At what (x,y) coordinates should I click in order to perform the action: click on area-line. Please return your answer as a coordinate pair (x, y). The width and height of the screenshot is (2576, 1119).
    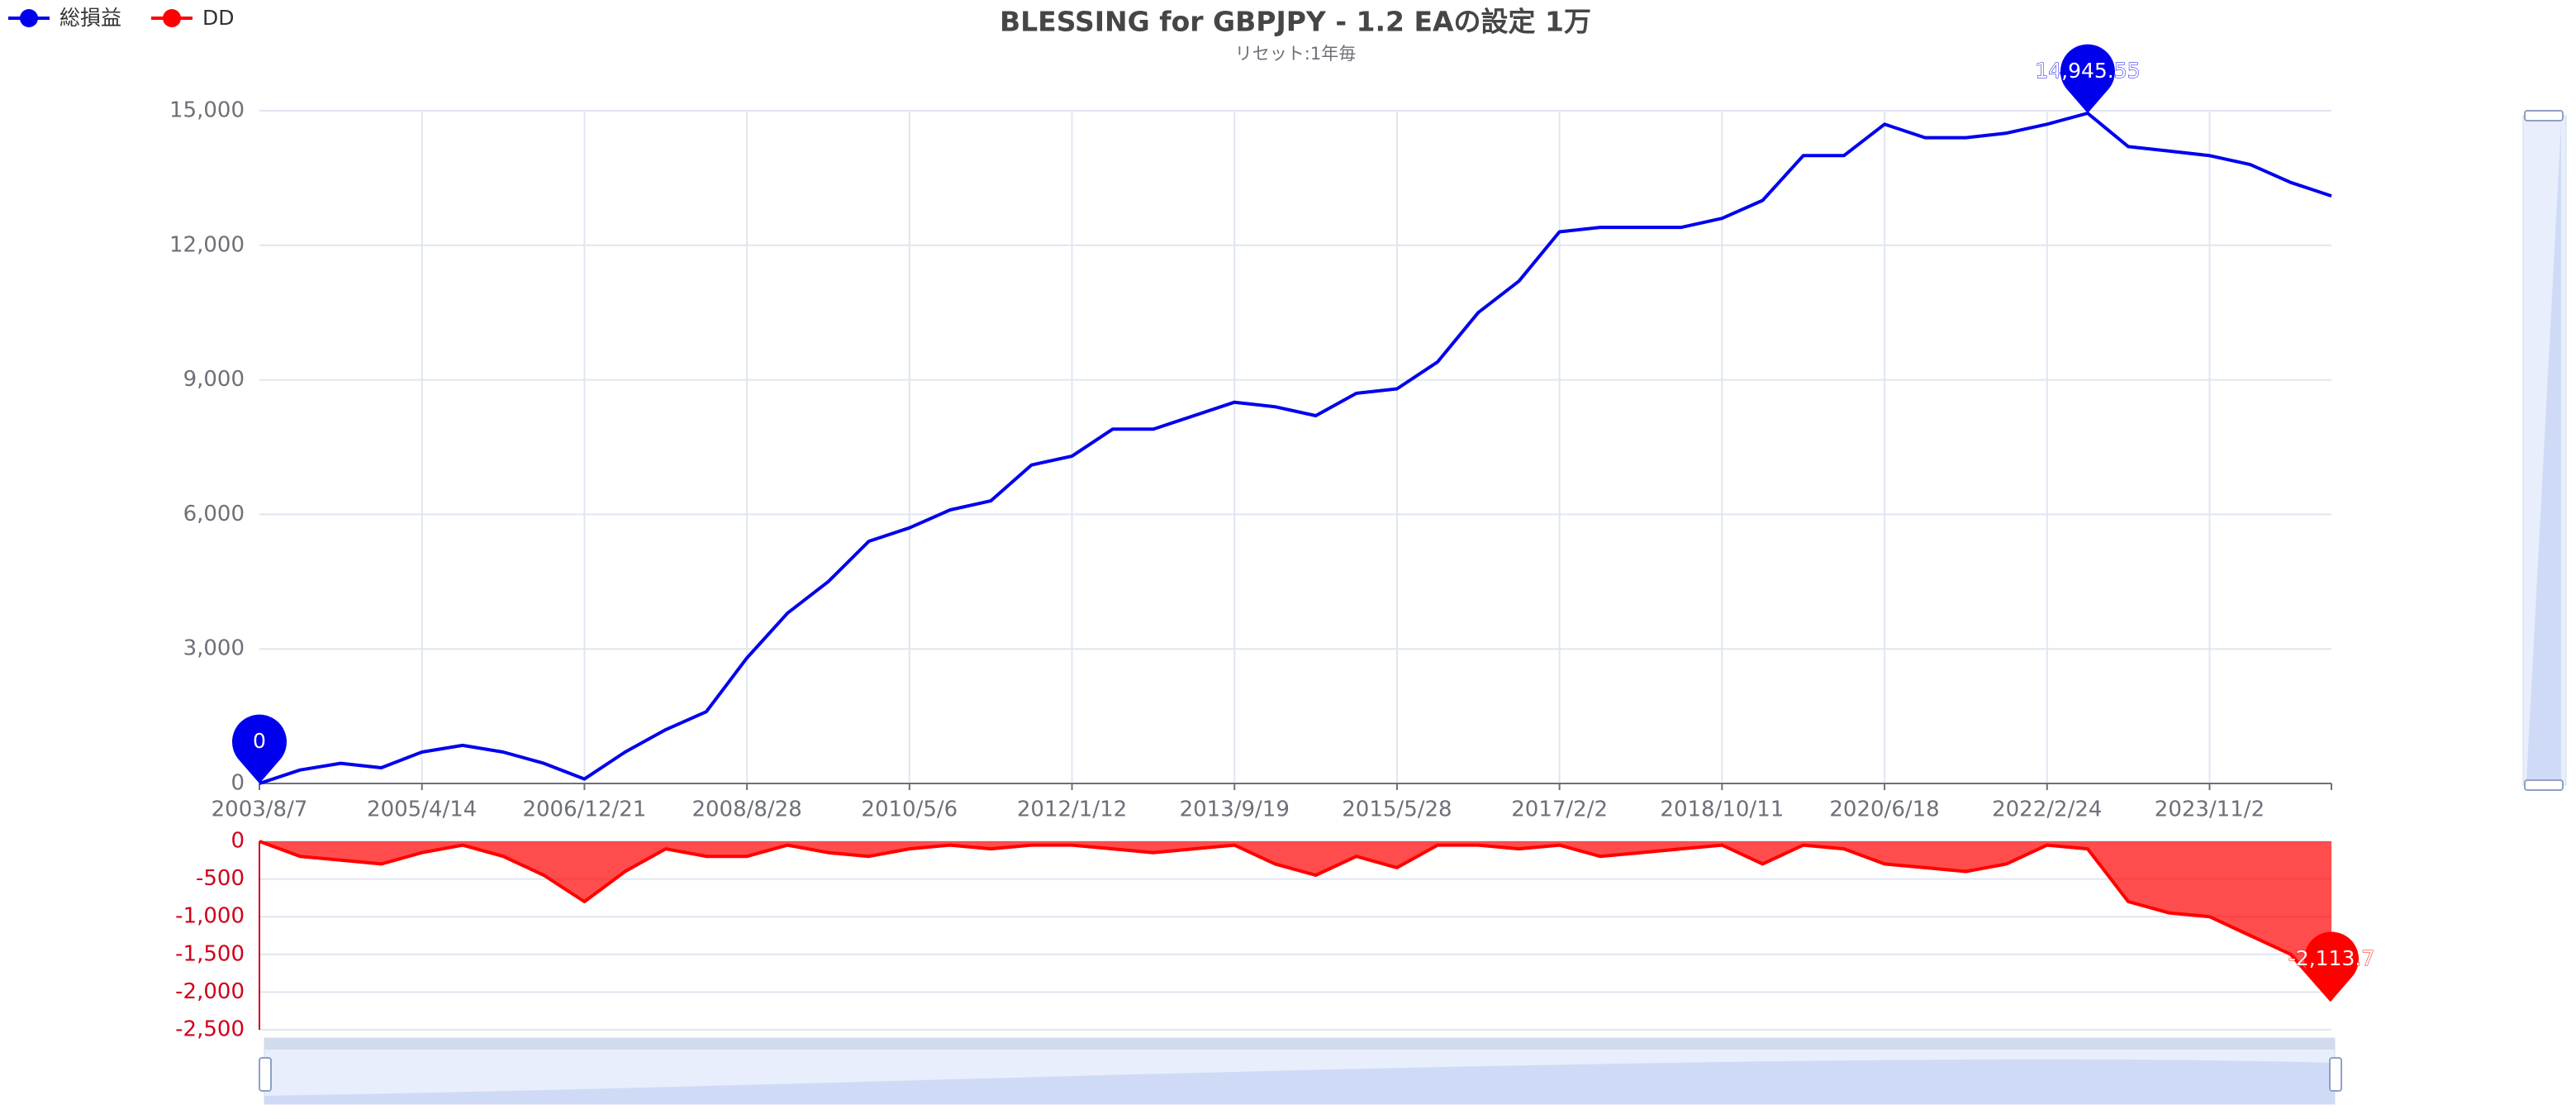
    Looking at the image, I should click on (1296, 921).